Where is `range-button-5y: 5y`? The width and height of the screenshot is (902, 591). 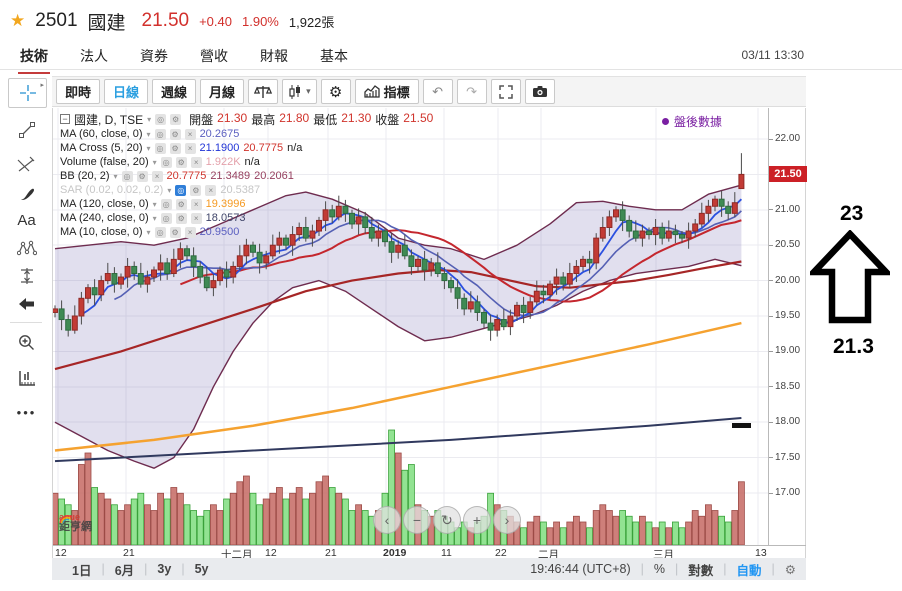 range-button-5y: 5y is located at coordinates (201, 569).